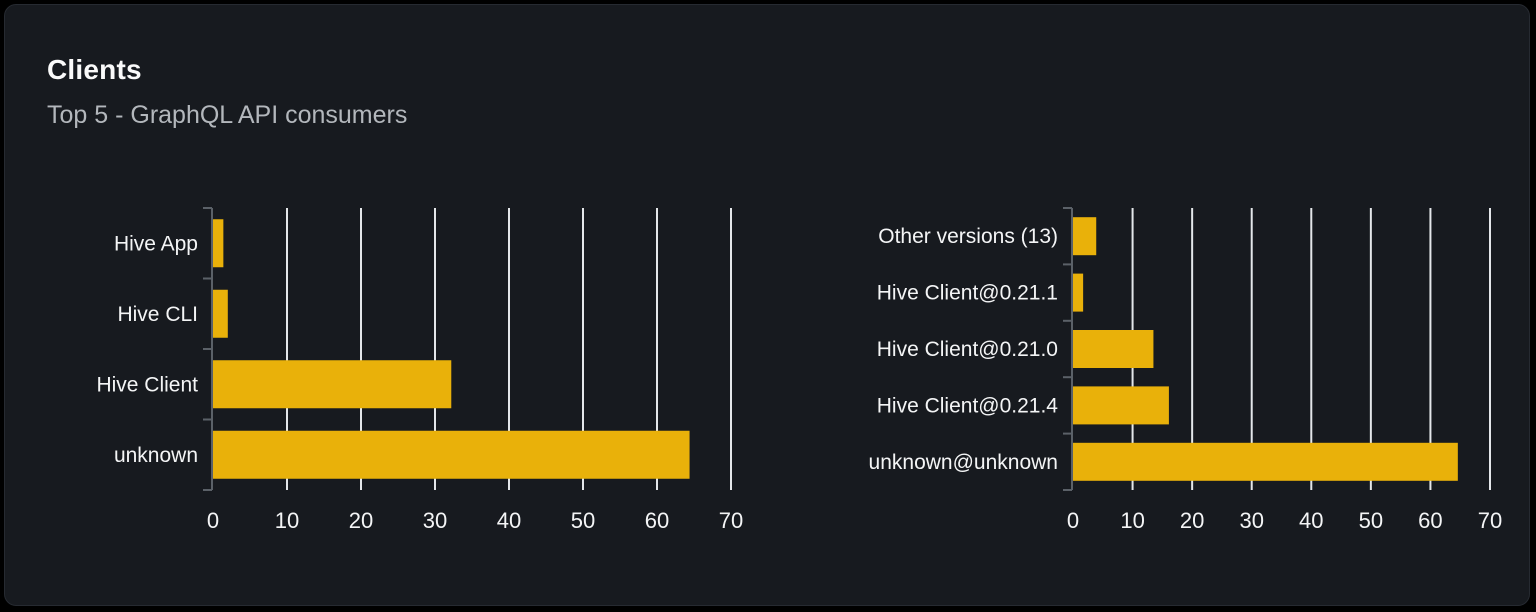  I want to click on category-label: Hive Client@0.21.4, so click(968, 405).